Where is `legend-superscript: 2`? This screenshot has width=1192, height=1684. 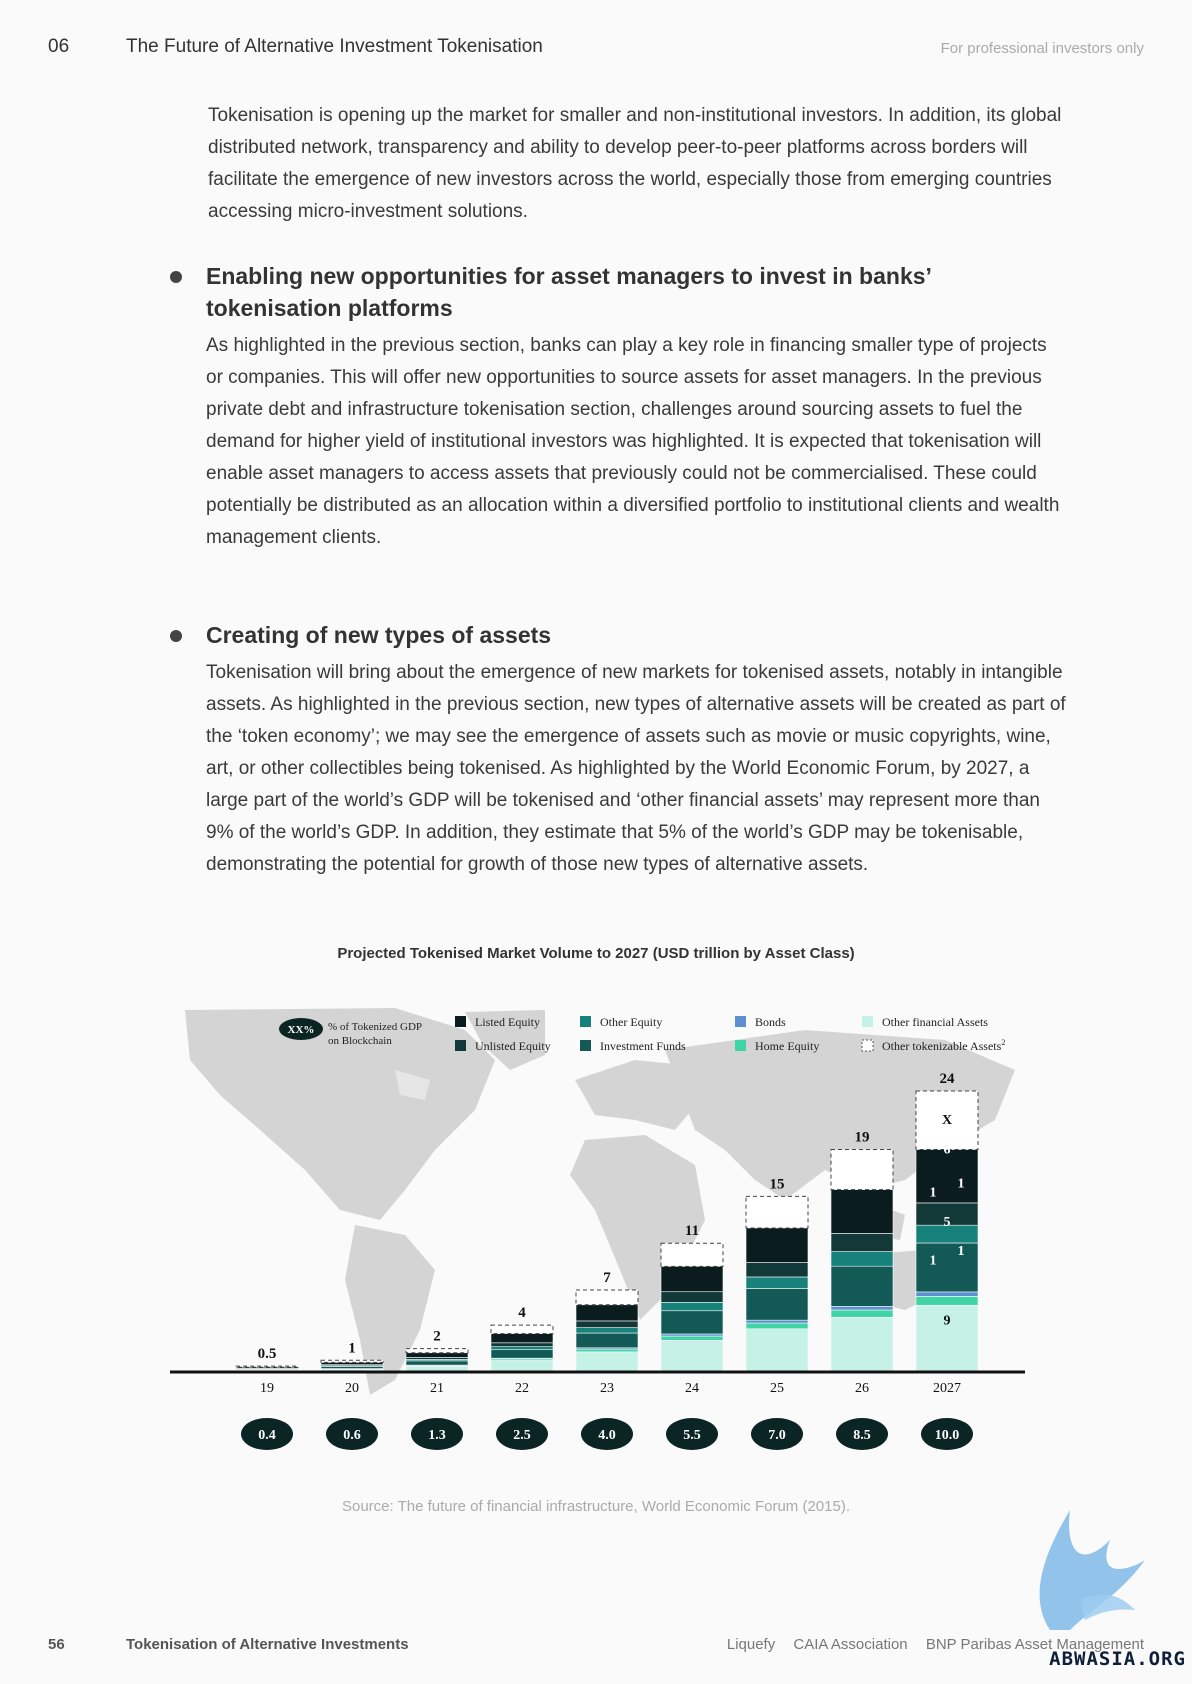 legend-superscript: 2 is located at coordinates (1003, 1042).